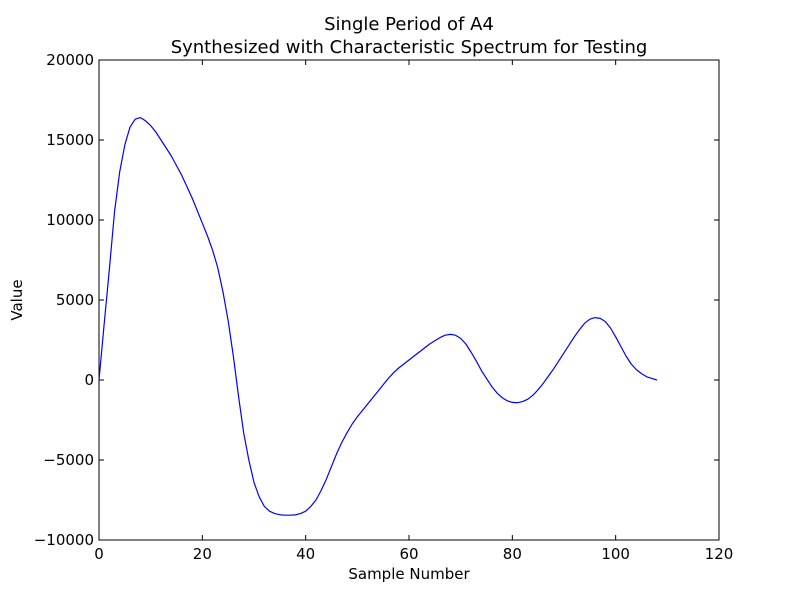  I want to click on y-axis-label: Value, so click(17, 299).